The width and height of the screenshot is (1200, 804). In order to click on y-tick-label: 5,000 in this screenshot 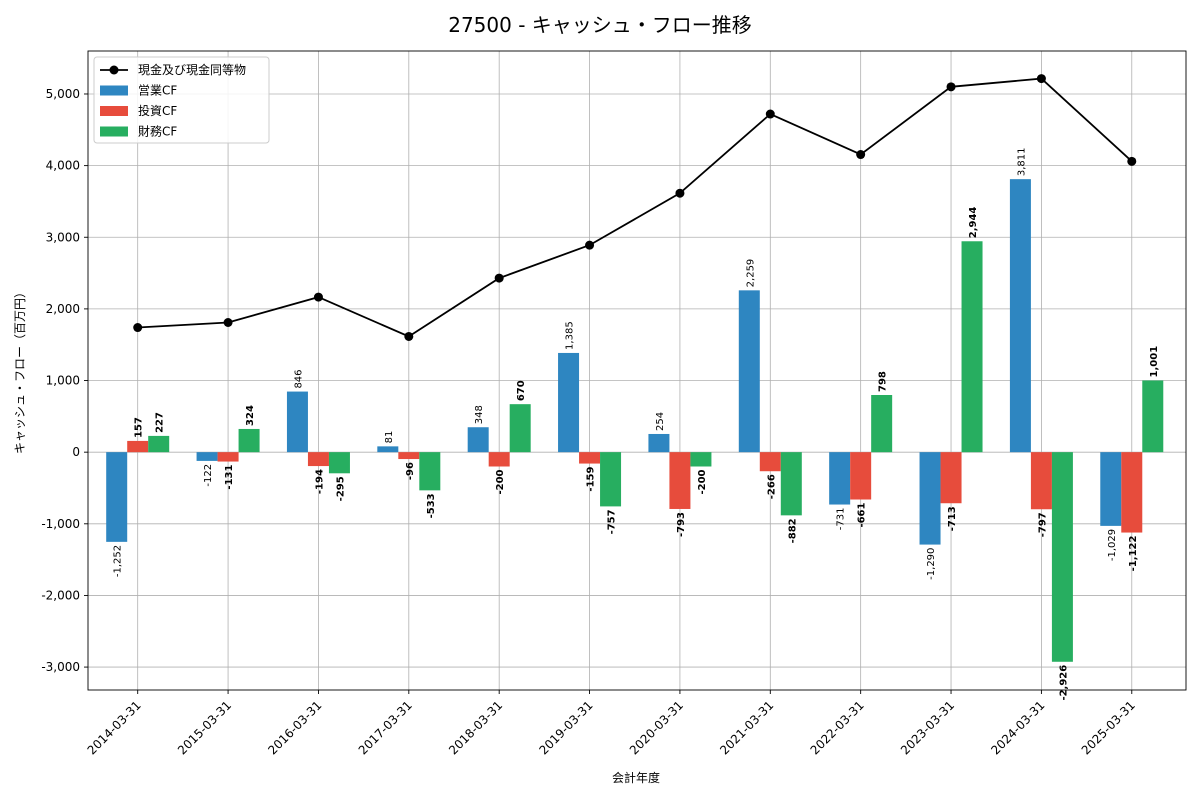, I will do `click(63, 94)`.